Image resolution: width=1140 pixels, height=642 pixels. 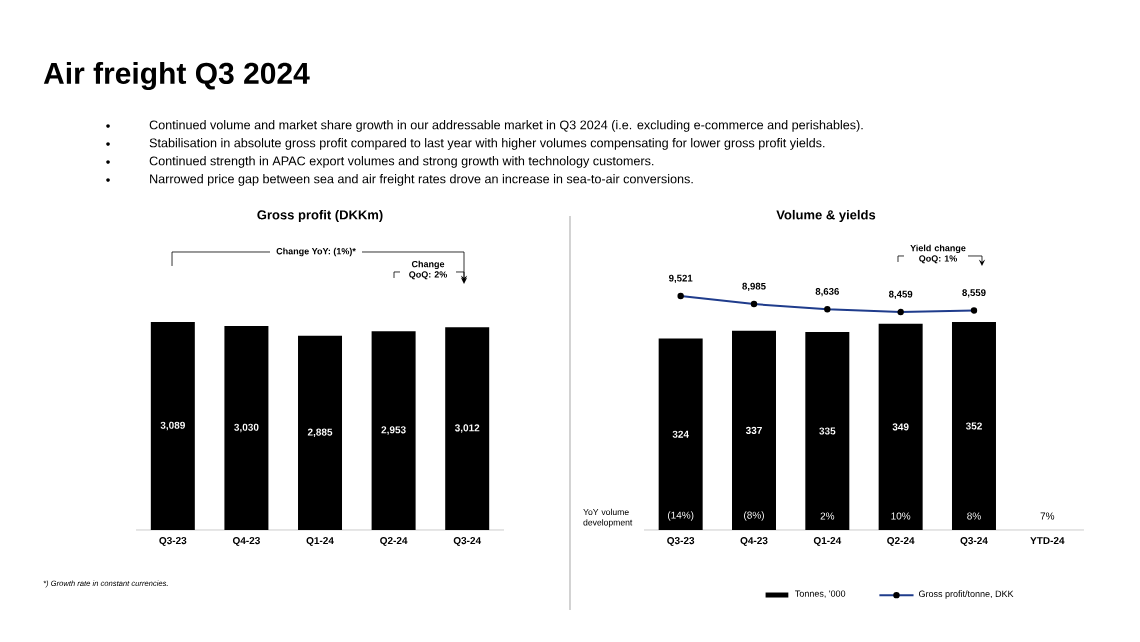 What do you see at coordinates (176, 76) in the screenshot?
I see `text: Air freight Q3 2024` at bounding box center [176, 76].